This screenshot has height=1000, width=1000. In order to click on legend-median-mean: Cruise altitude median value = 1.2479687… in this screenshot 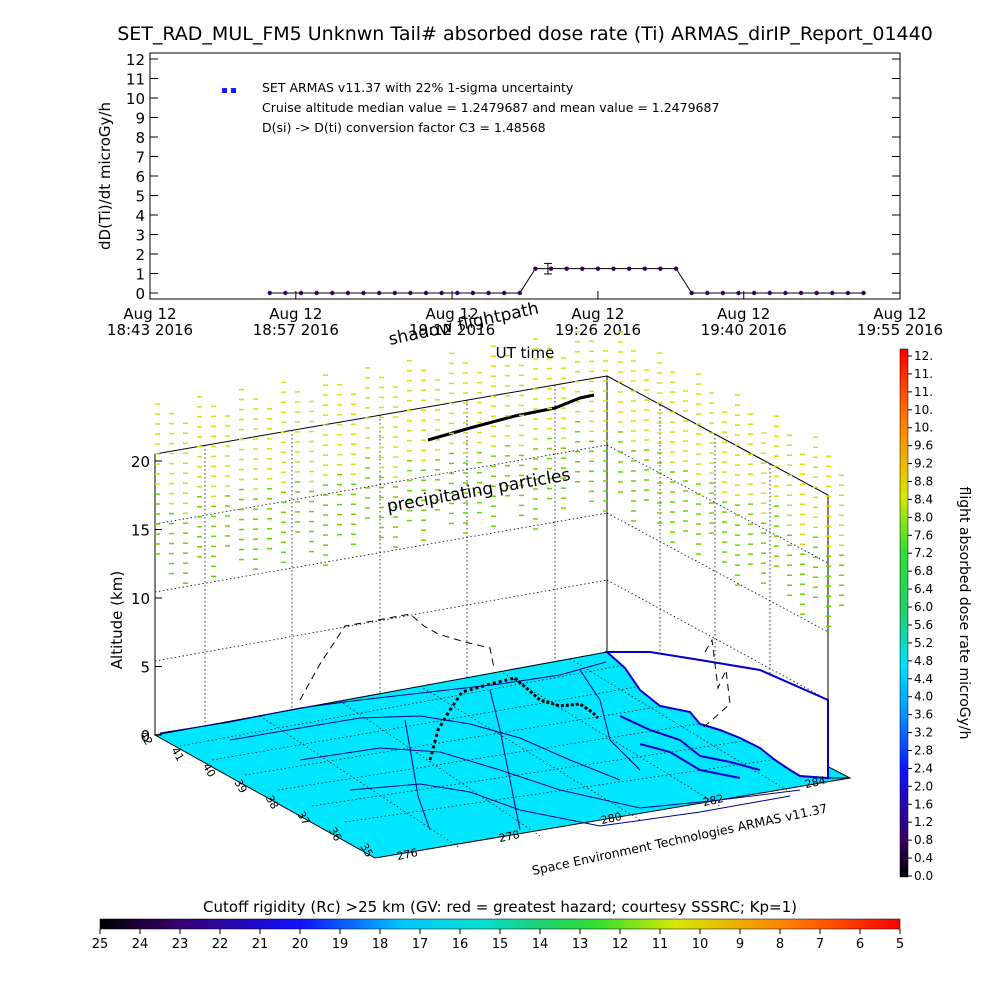, I will do `click(490, 107)`.